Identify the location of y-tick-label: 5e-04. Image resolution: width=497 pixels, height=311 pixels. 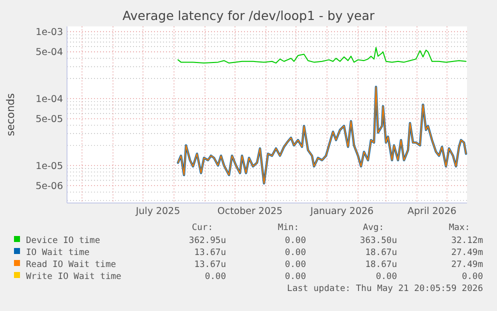
(49, 52).